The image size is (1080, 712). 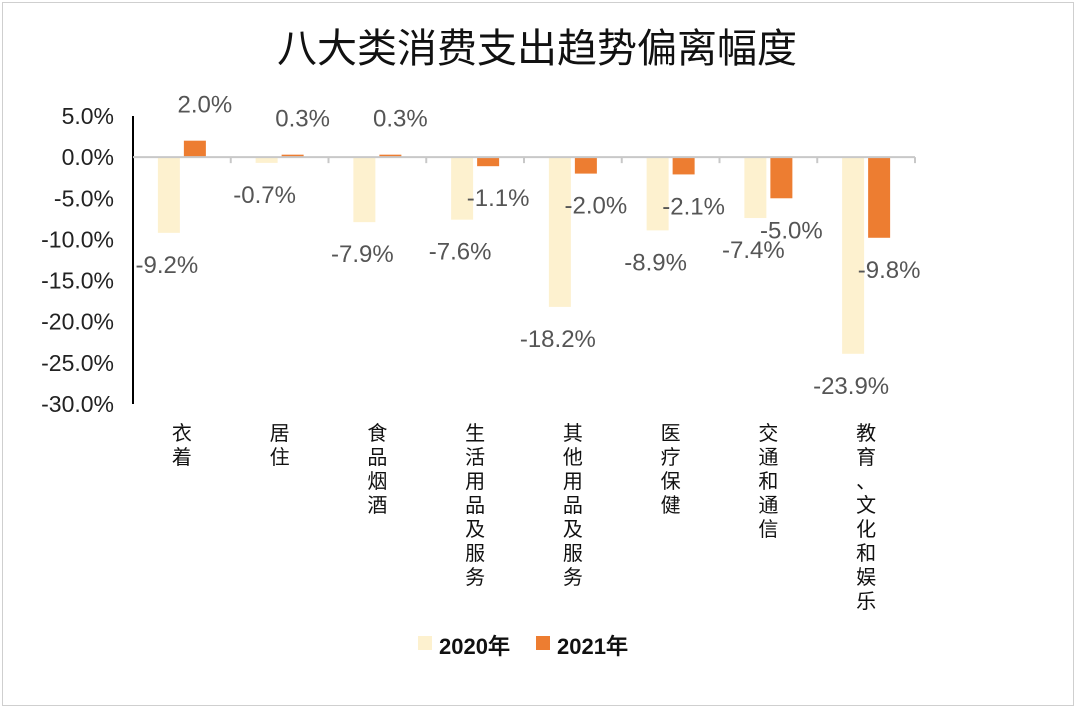 What do you see at coordinates (84, 198) in the screenshot?
I see `y-tick-label: -5.0%` at bounding box center [84, 198].